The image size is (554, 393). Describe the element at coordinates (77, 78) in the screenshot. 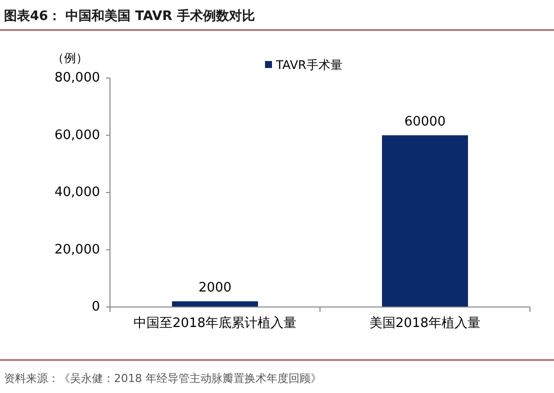

I see `y-tick-label: 80,000` at that location.